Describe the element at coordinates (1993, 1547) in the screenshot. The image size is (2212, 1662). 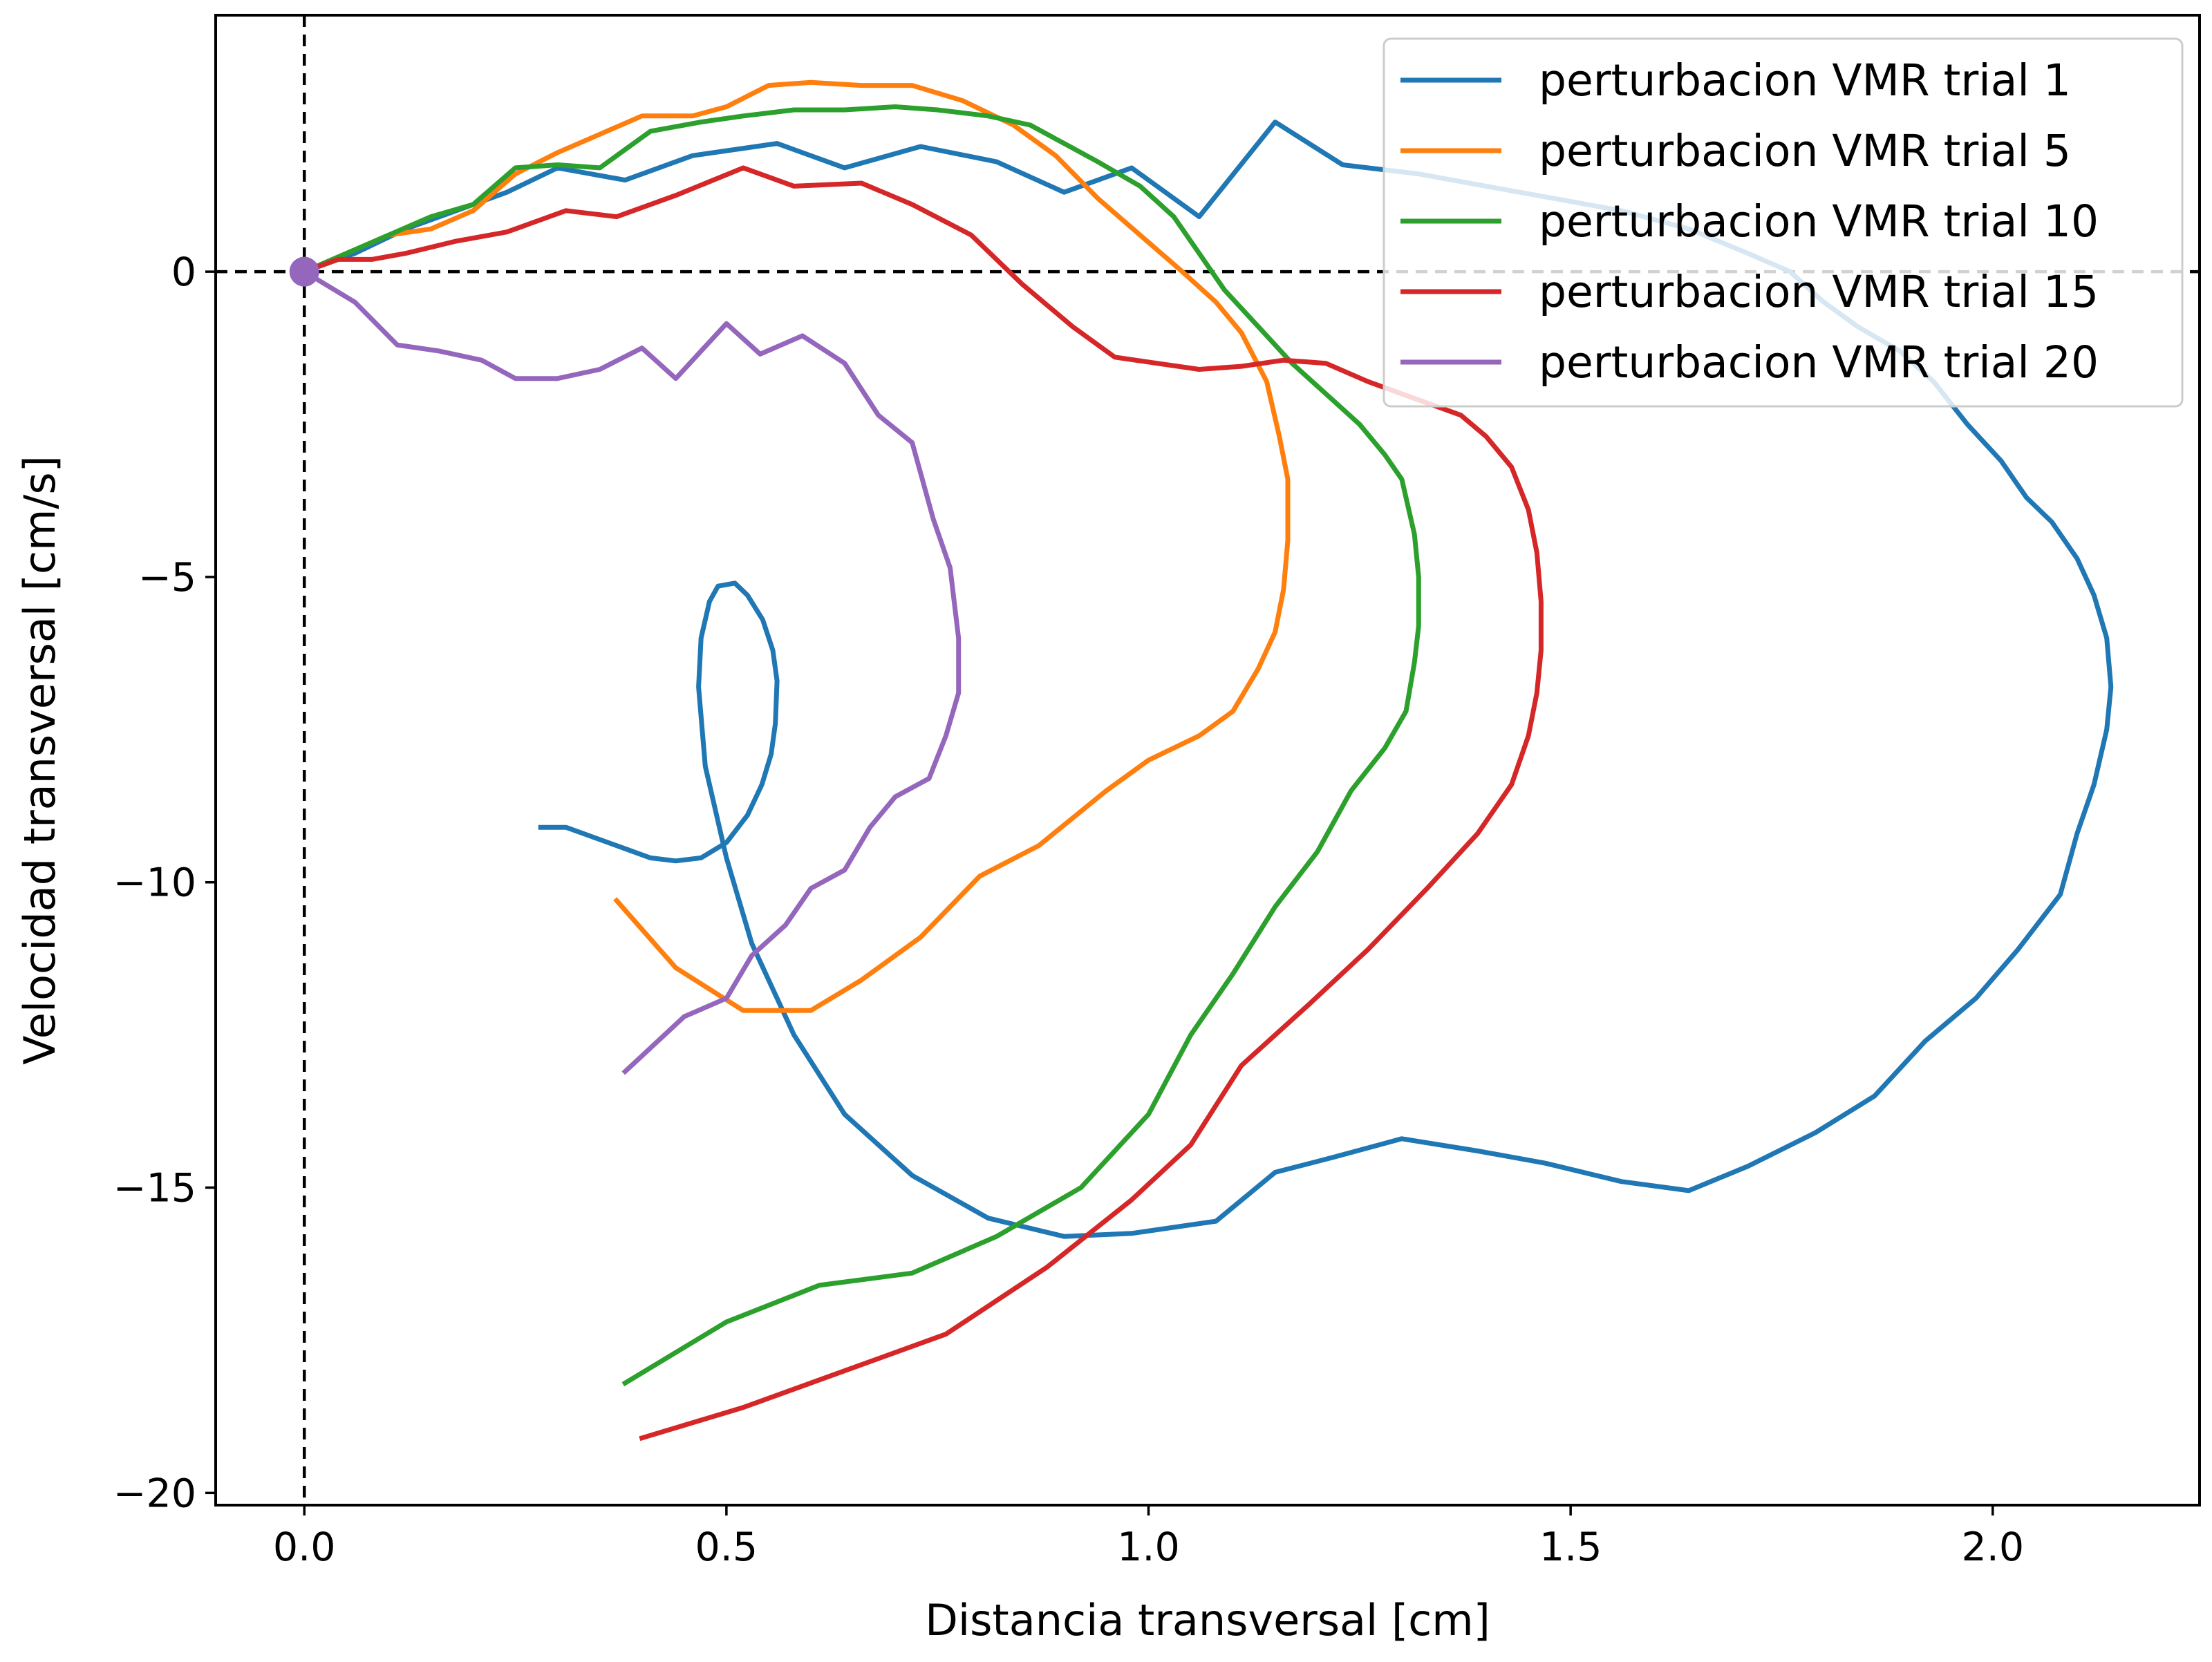
I see `x-tick-label: 2.0` at that location.